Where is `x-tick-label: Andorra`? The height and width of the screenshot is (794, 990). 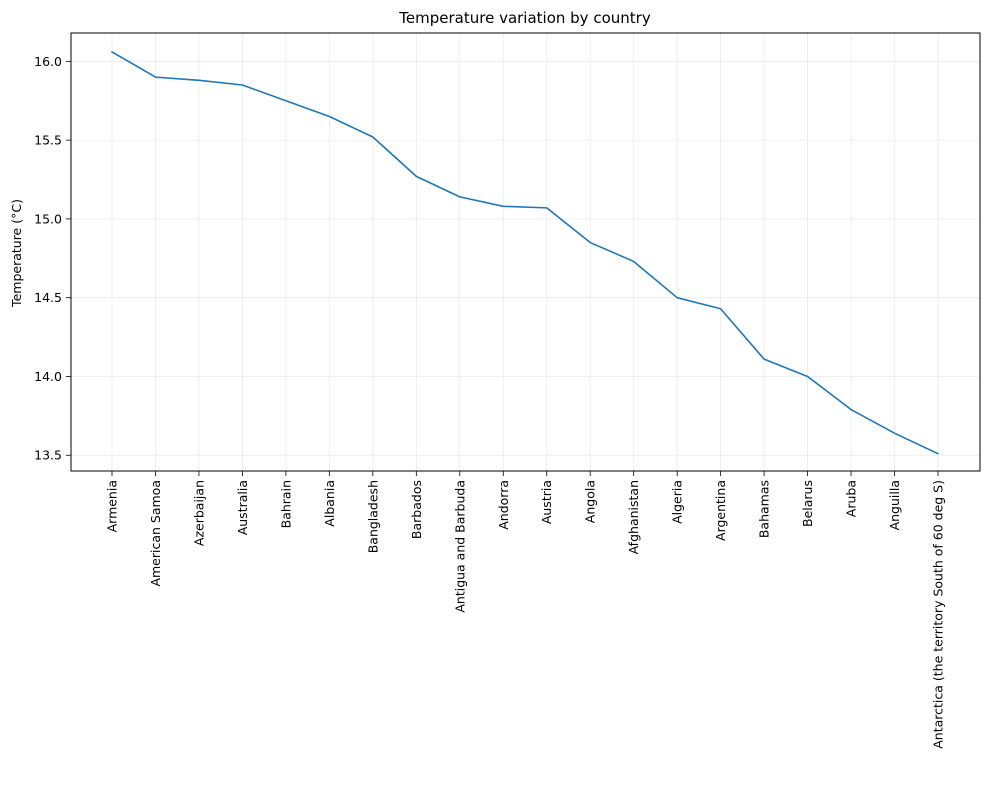
x-tick-label: Andorra is located at coordinates (503, 505).